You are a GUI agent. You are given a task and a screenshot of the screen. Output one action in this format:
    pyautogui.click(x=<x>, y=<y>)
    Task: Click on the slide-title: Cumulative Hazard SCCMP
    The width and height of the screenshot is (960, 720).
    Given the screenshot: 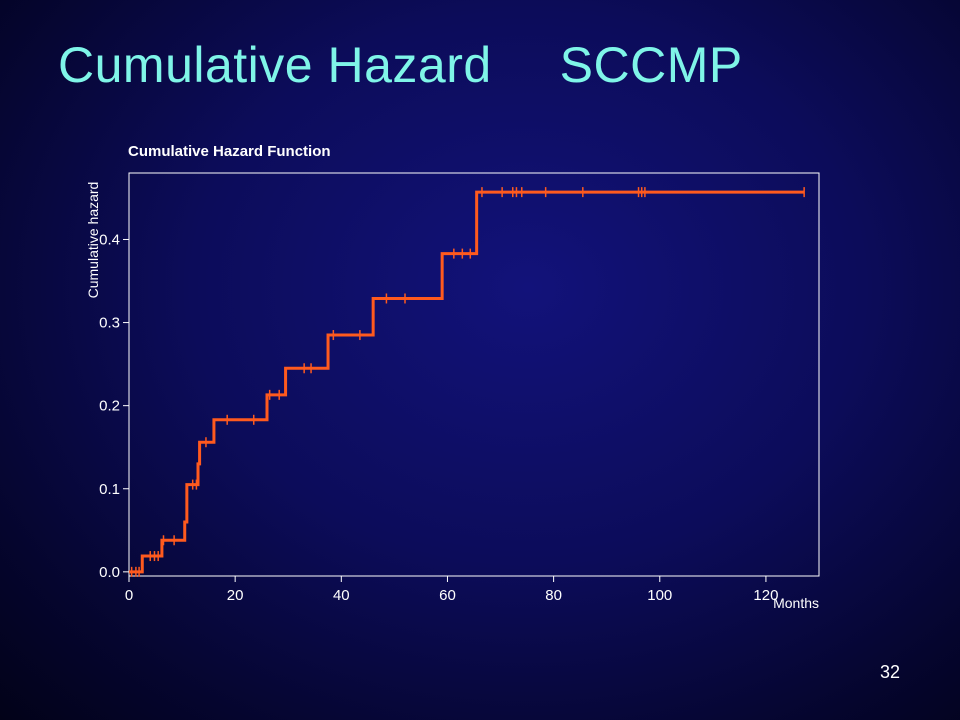 What is the action you would take?
    pyautogui.click(x=400, y=65)
    